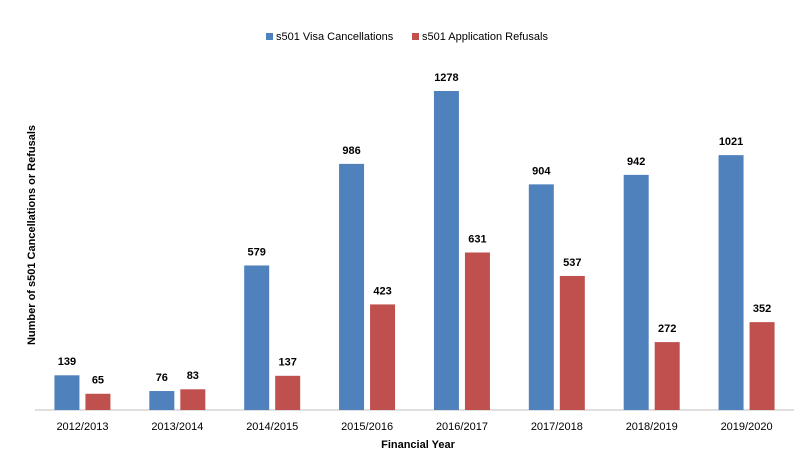 This screenshot has width=807, height=454. Describe the element at coordinates (382, 291) in the screenshot. I see `value-label: 423` at that location.